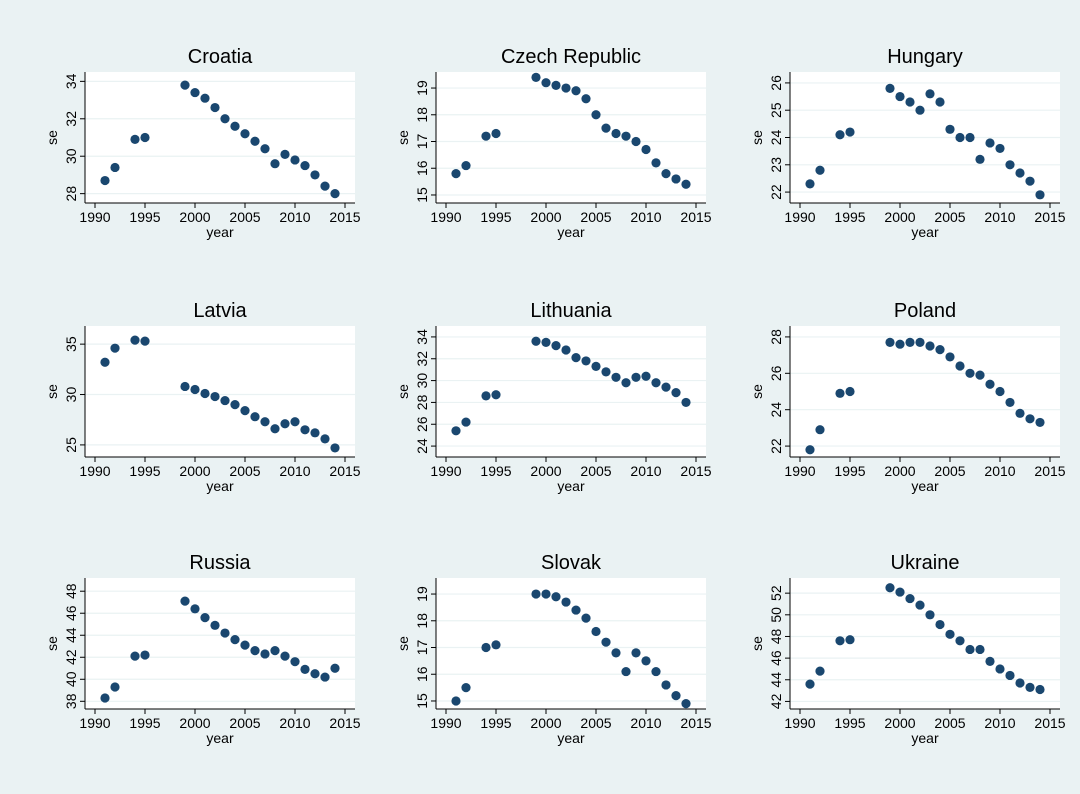 This screenshot has height=794, width=1080. What do you see at coordinates (422, 424) in the screenshot?
I see `y-tick-label: 26` at bounding box center [422, 424].